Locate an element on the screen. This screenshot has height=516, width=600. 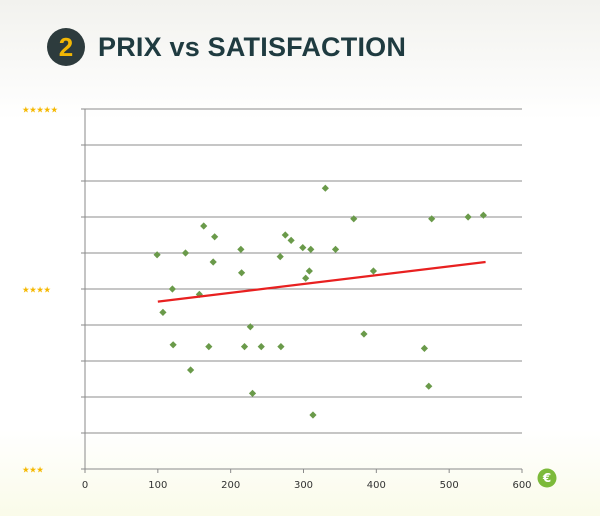
x-tick-label: 400 is located at coordinates (376, 485).